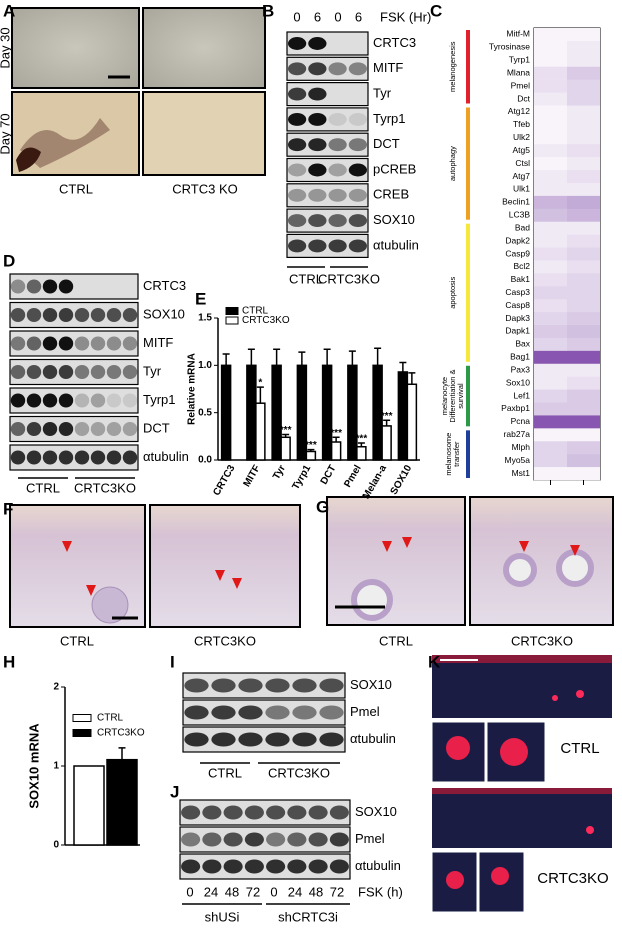 This screenshot has width=622, height=949. What do you see at coordinates (519, 111) in the screenshot?
I see `gene-label: Atg12` at bounding box center [519, 111].